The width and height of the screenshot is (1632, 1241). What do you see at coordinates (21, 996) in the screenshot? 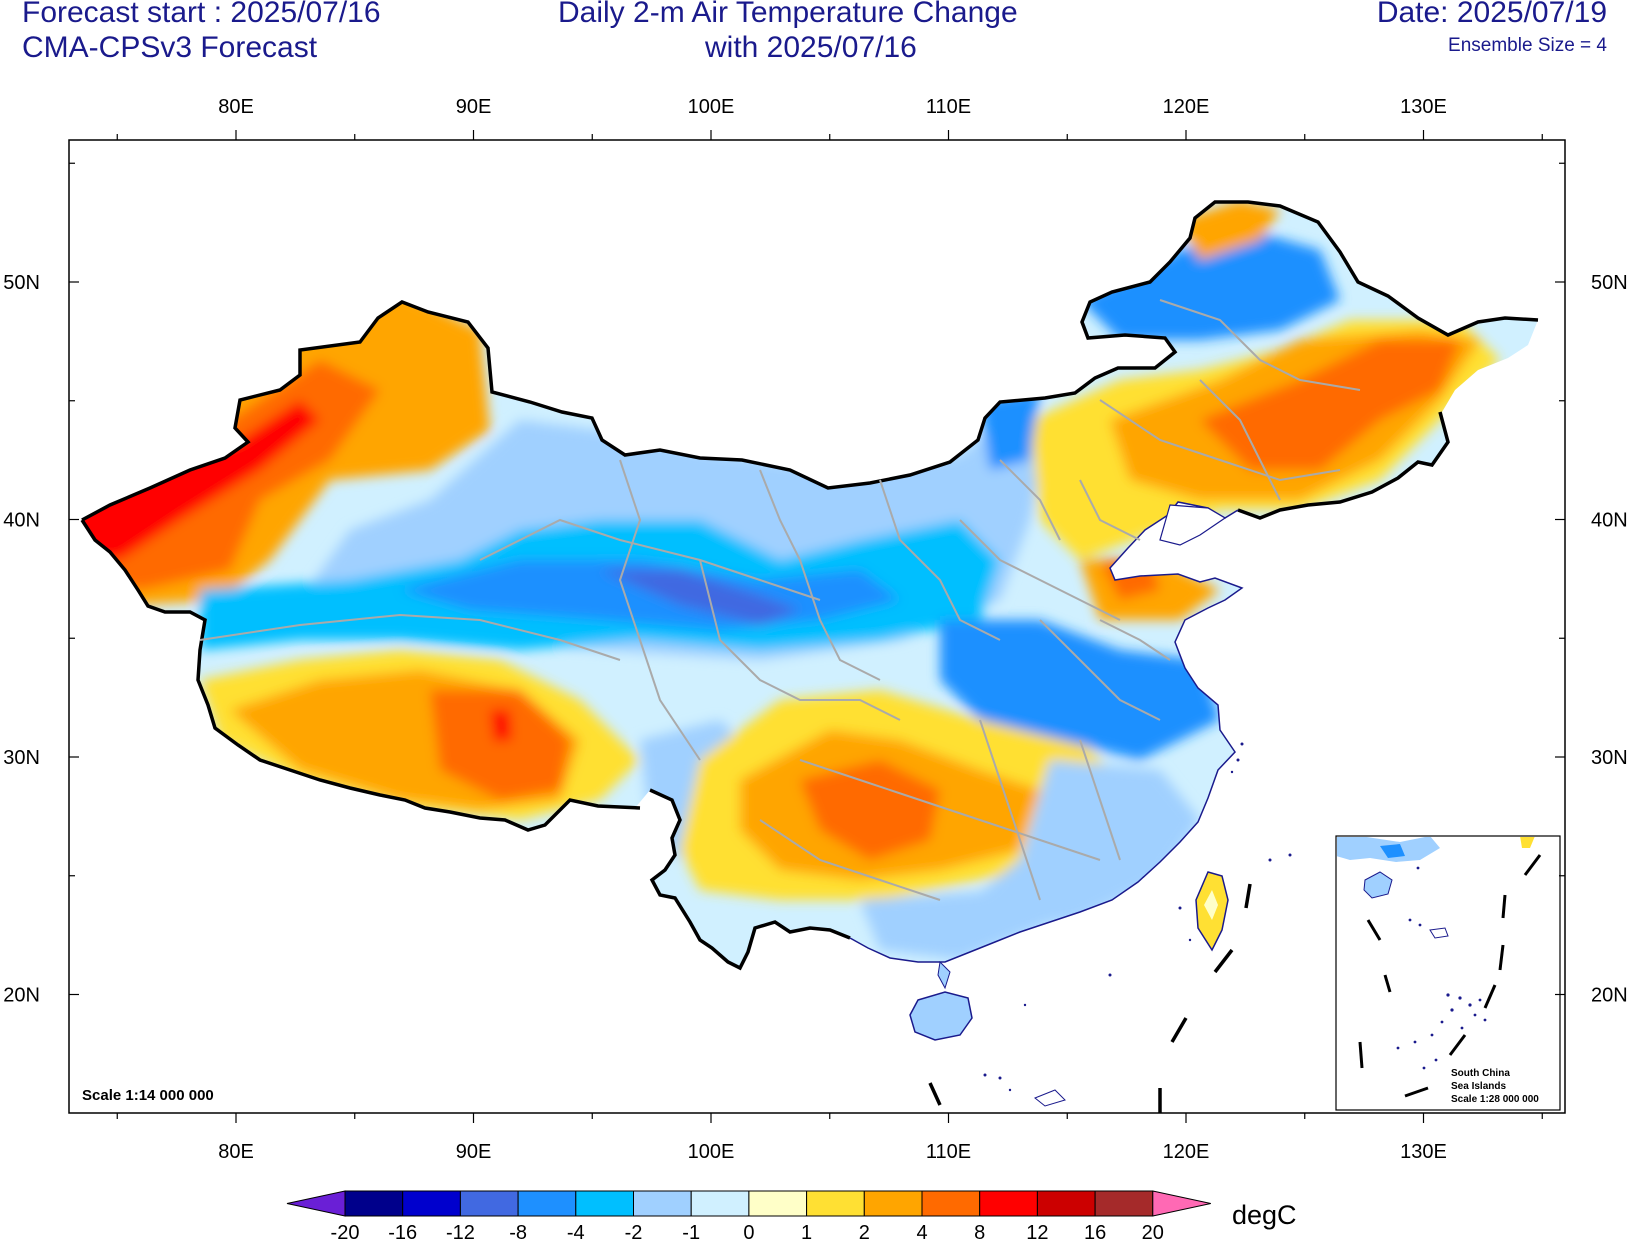
I see `lat-label-left: 20N` at bounding box center [21, 996].